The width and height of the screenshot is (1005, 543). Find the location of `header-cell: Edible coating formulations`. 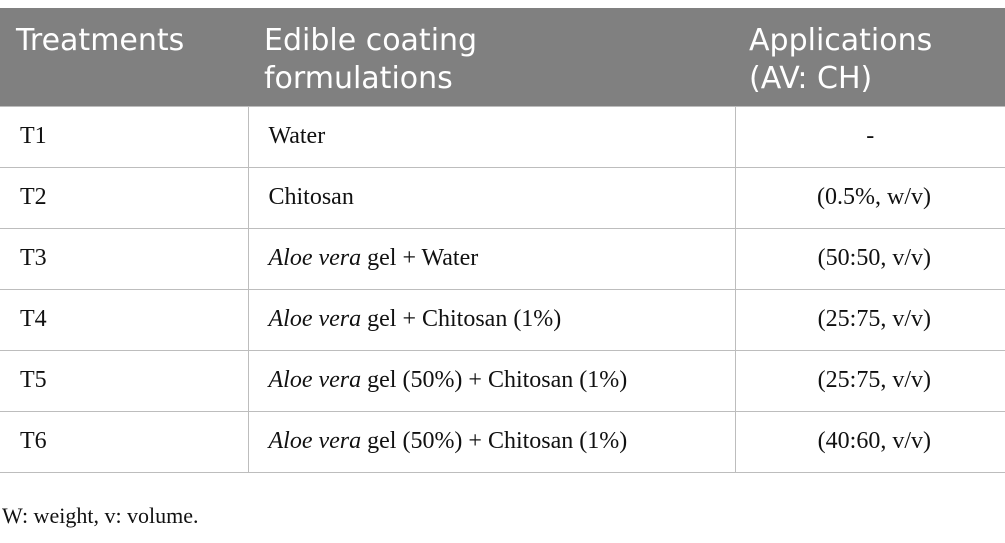

header-cell: Edible coating formulations is located at coordinates (491, 57).